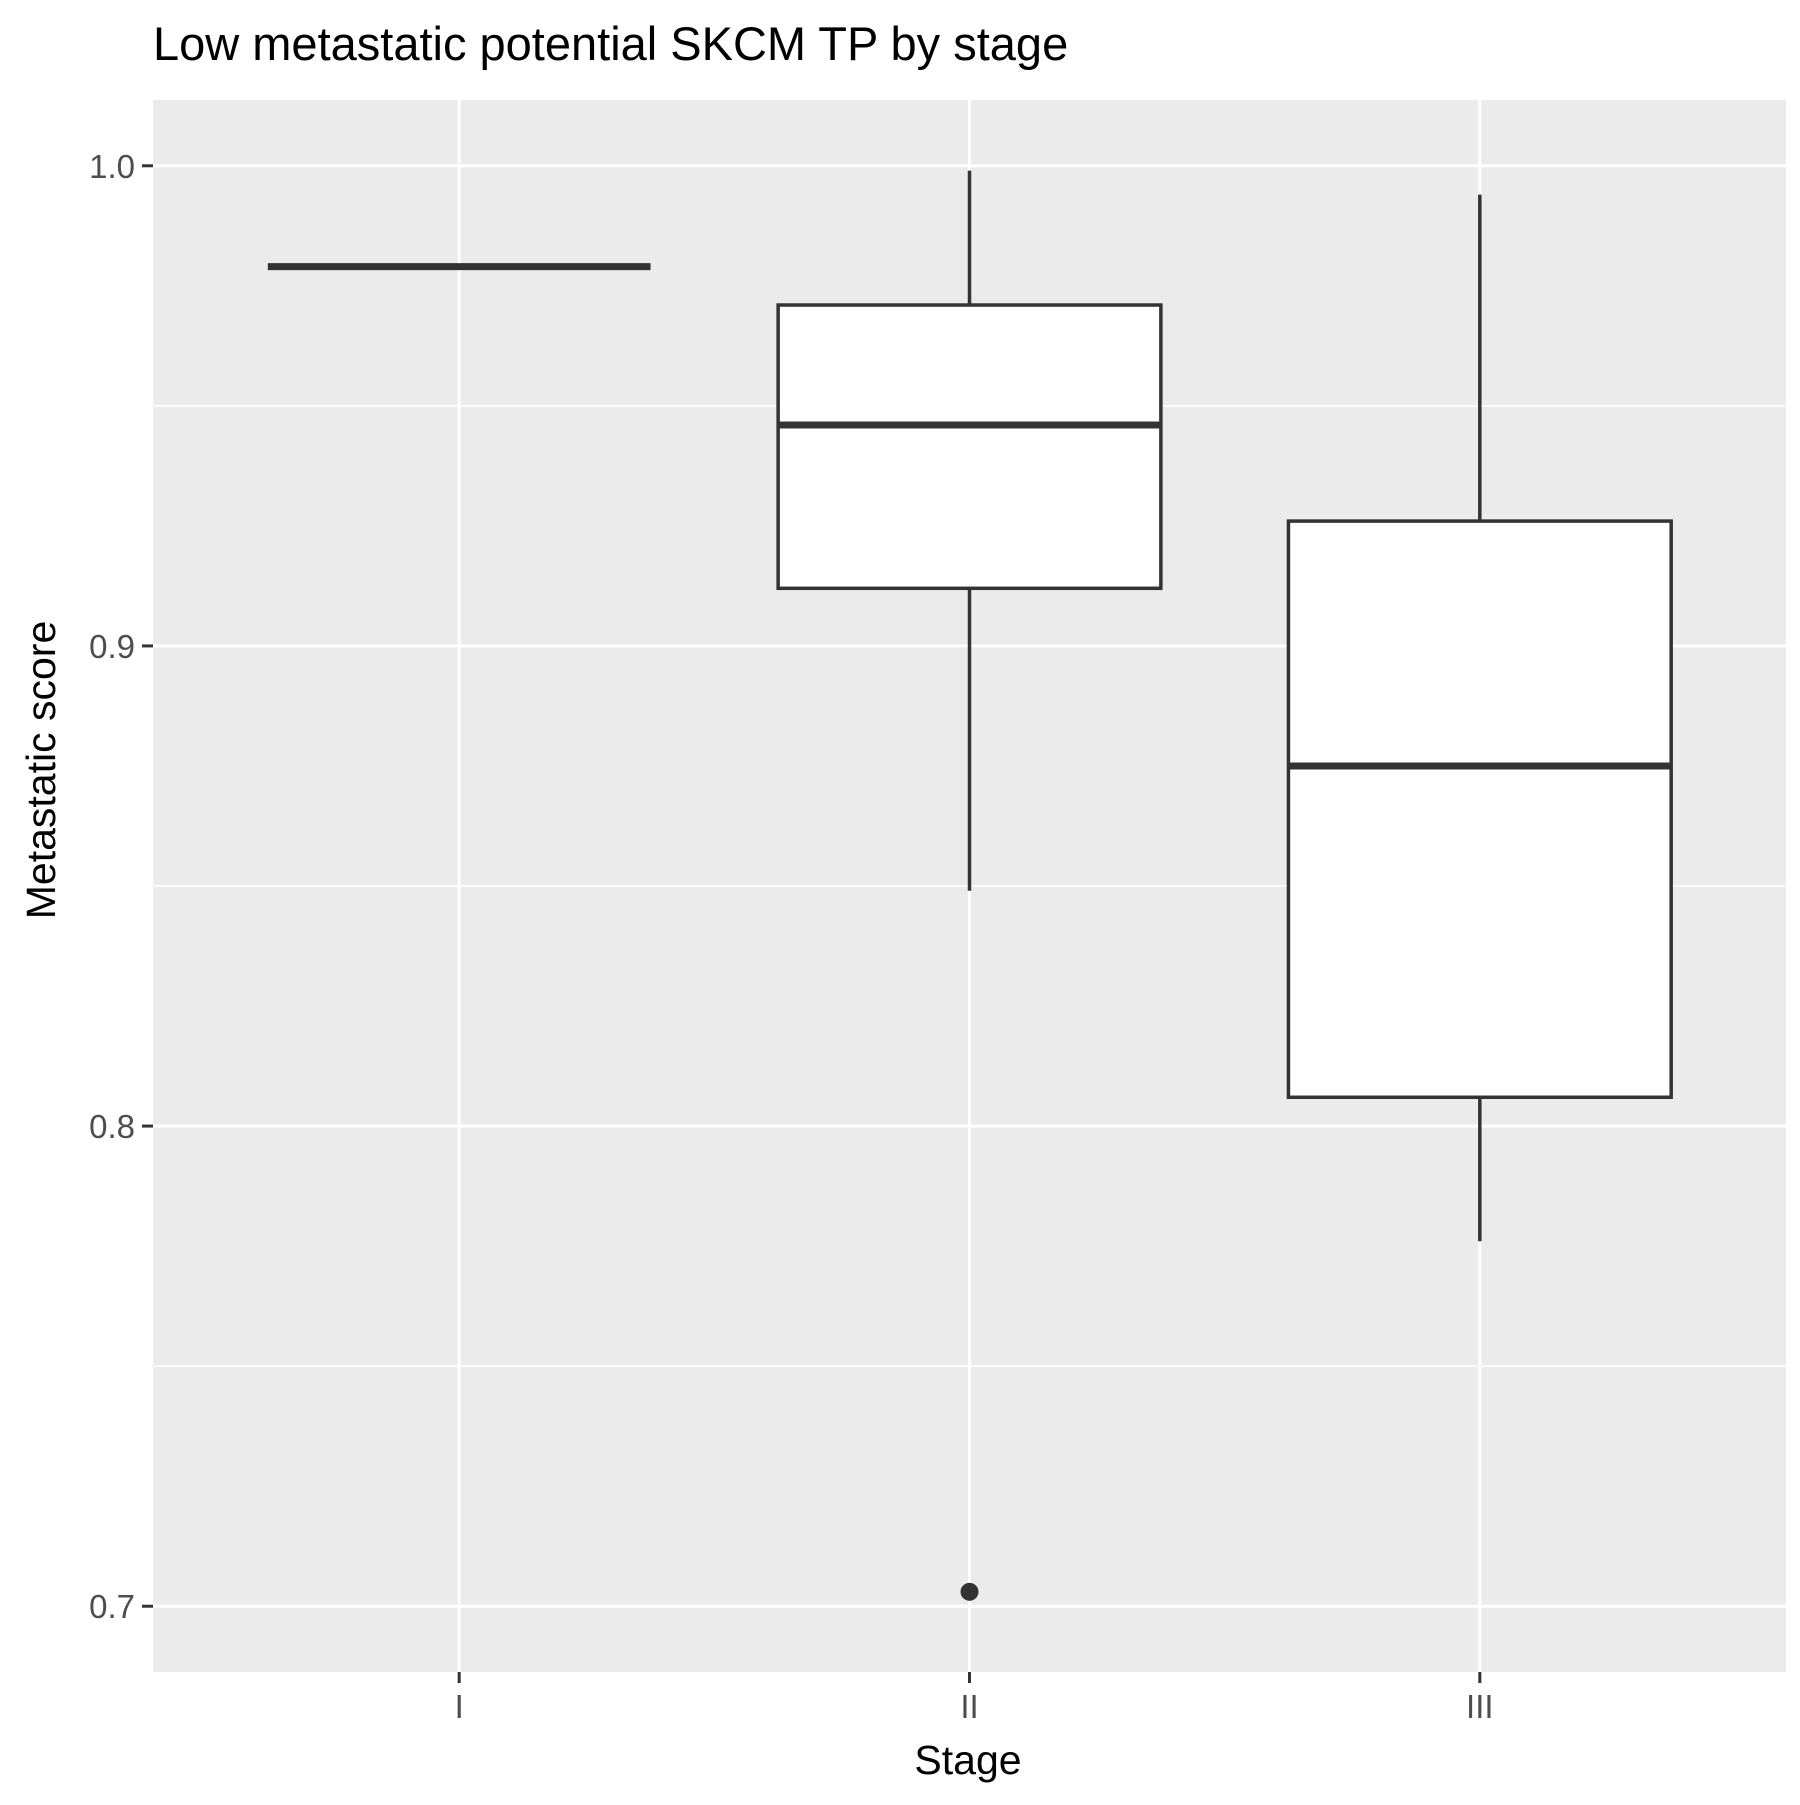 The height and width of the screenshot is (1805, 1800). What do you see at coordinates (112, 1606) in the screenshot?
I see `y-tick-label: 0.7` at bounding box center [112, 1606].